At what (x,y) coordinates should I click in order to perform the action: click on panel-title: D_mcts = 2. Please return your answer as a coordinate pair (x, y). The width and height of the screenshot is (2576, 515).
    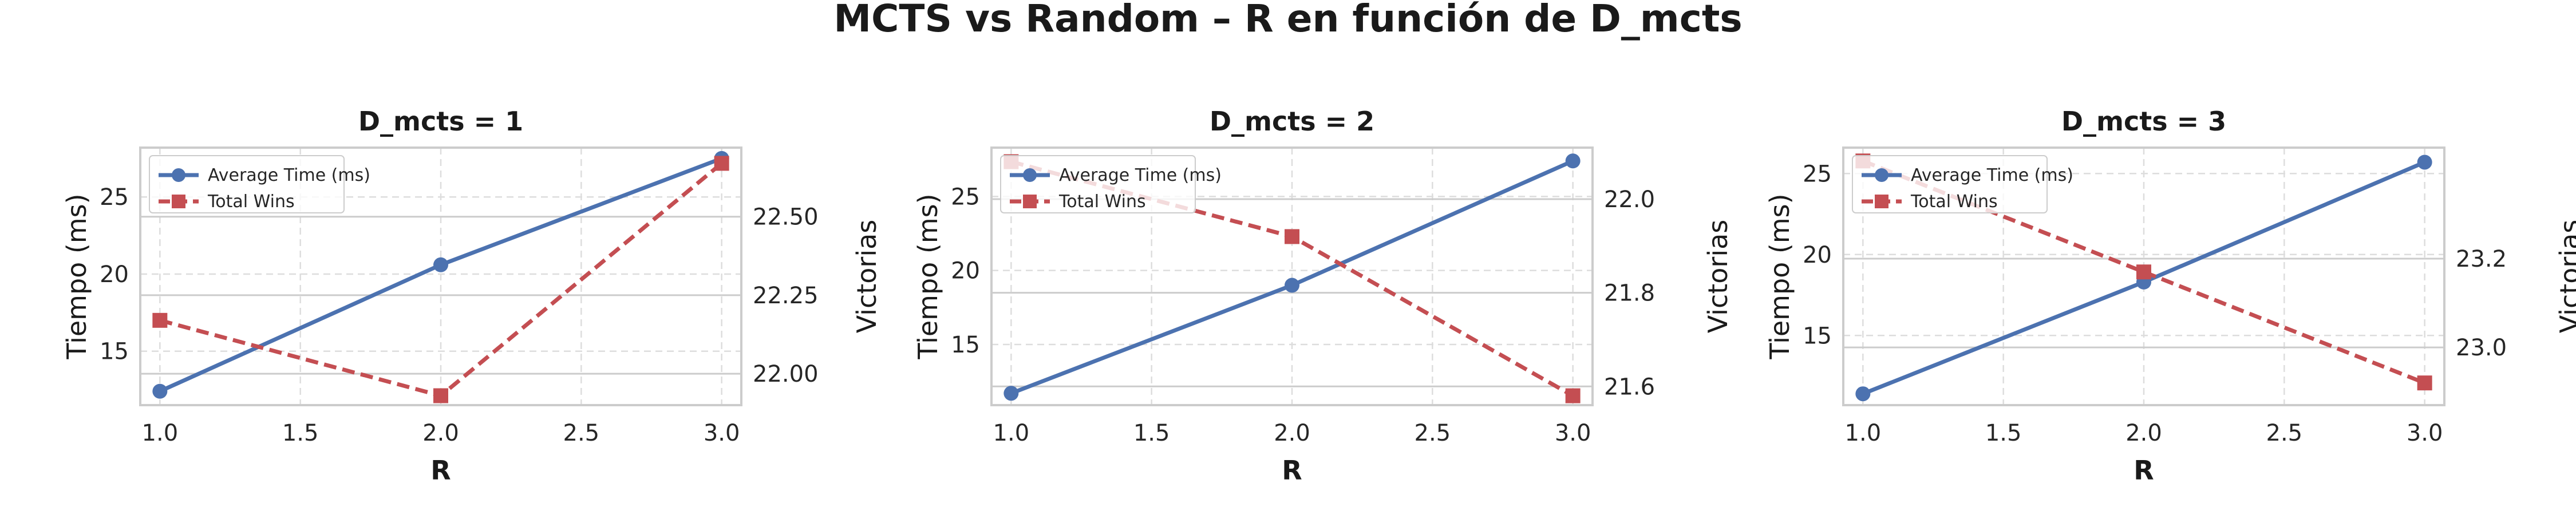
    Looking at the image, I should click on (1292, 121).